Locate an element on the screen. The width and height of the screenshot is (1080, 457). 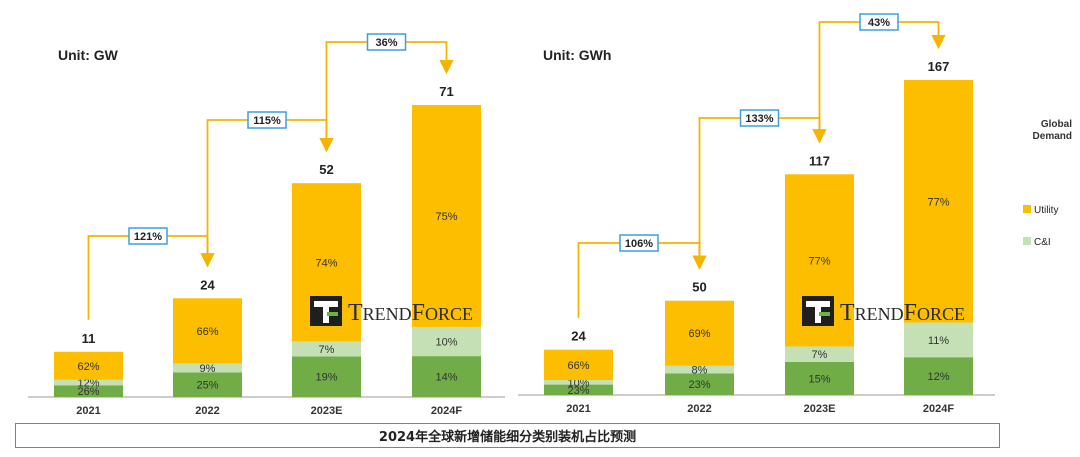
bar-group-2022: 25% 9% 66% 24 2022 is located at coordinates (207, 347).